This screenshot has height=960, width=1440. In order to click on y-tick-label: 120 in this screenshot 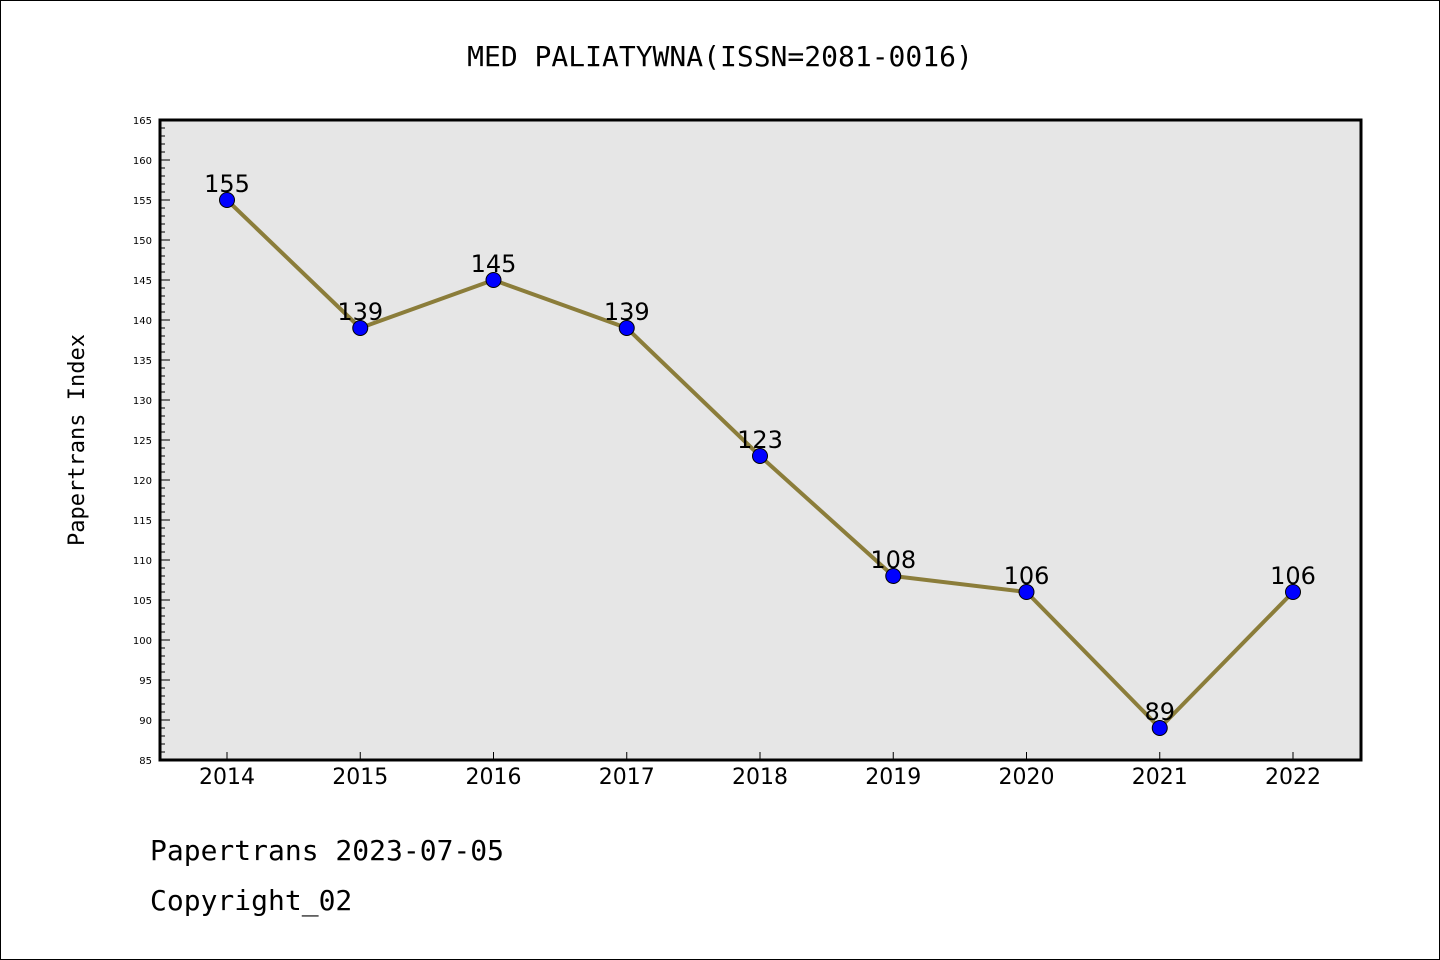, I will do `click(142, 481)`.